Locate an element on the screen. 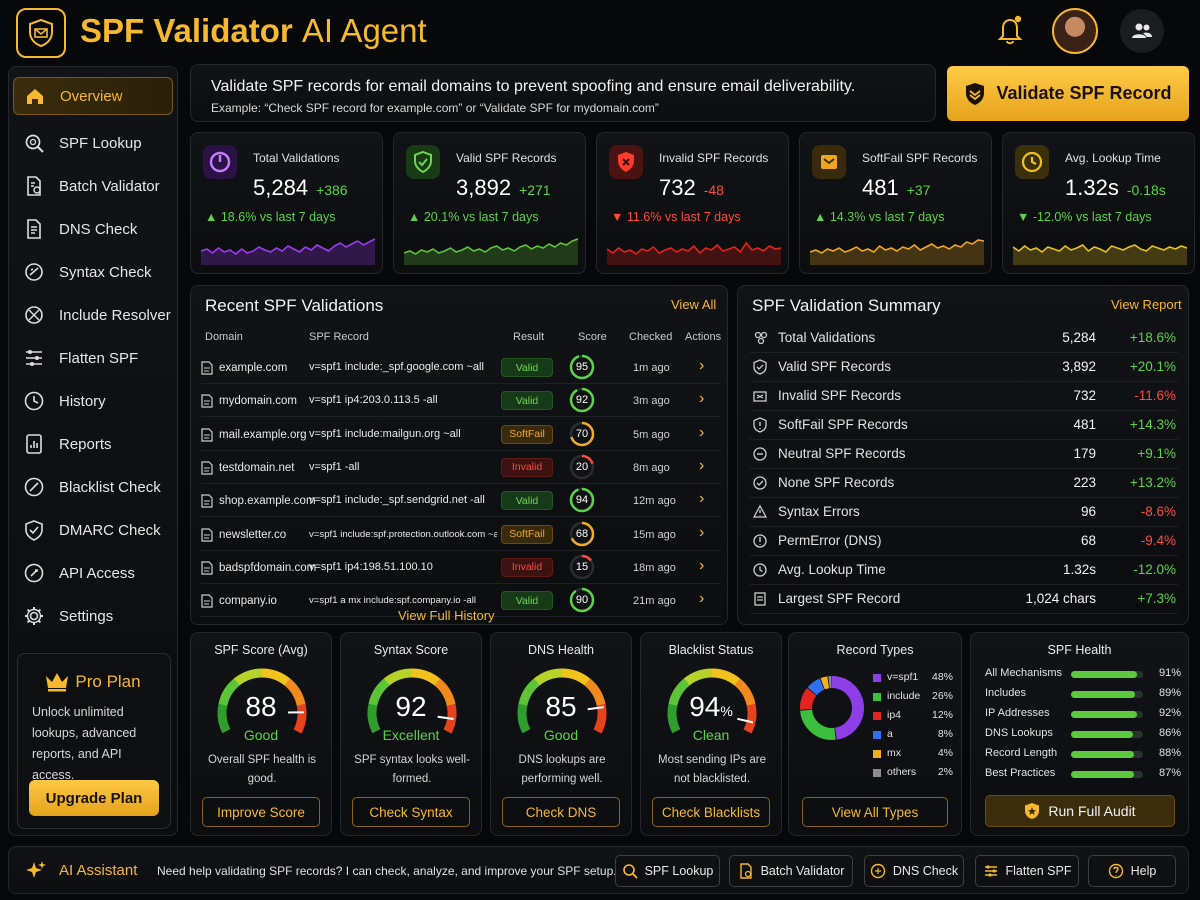 The height and width of the screenshot is (900, 1200). view-full-history-link: View Full History is located at coordinates (446, 615).